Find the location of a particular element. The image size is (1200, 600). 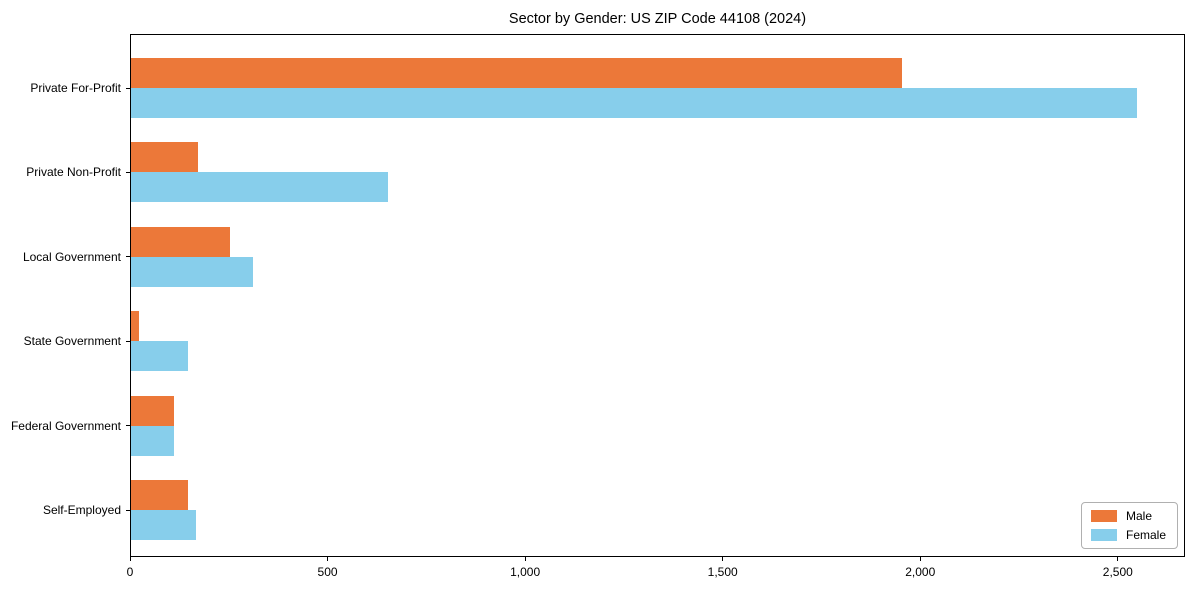

x-axis-tick-label: 0 is located at coordinates (130, 572).